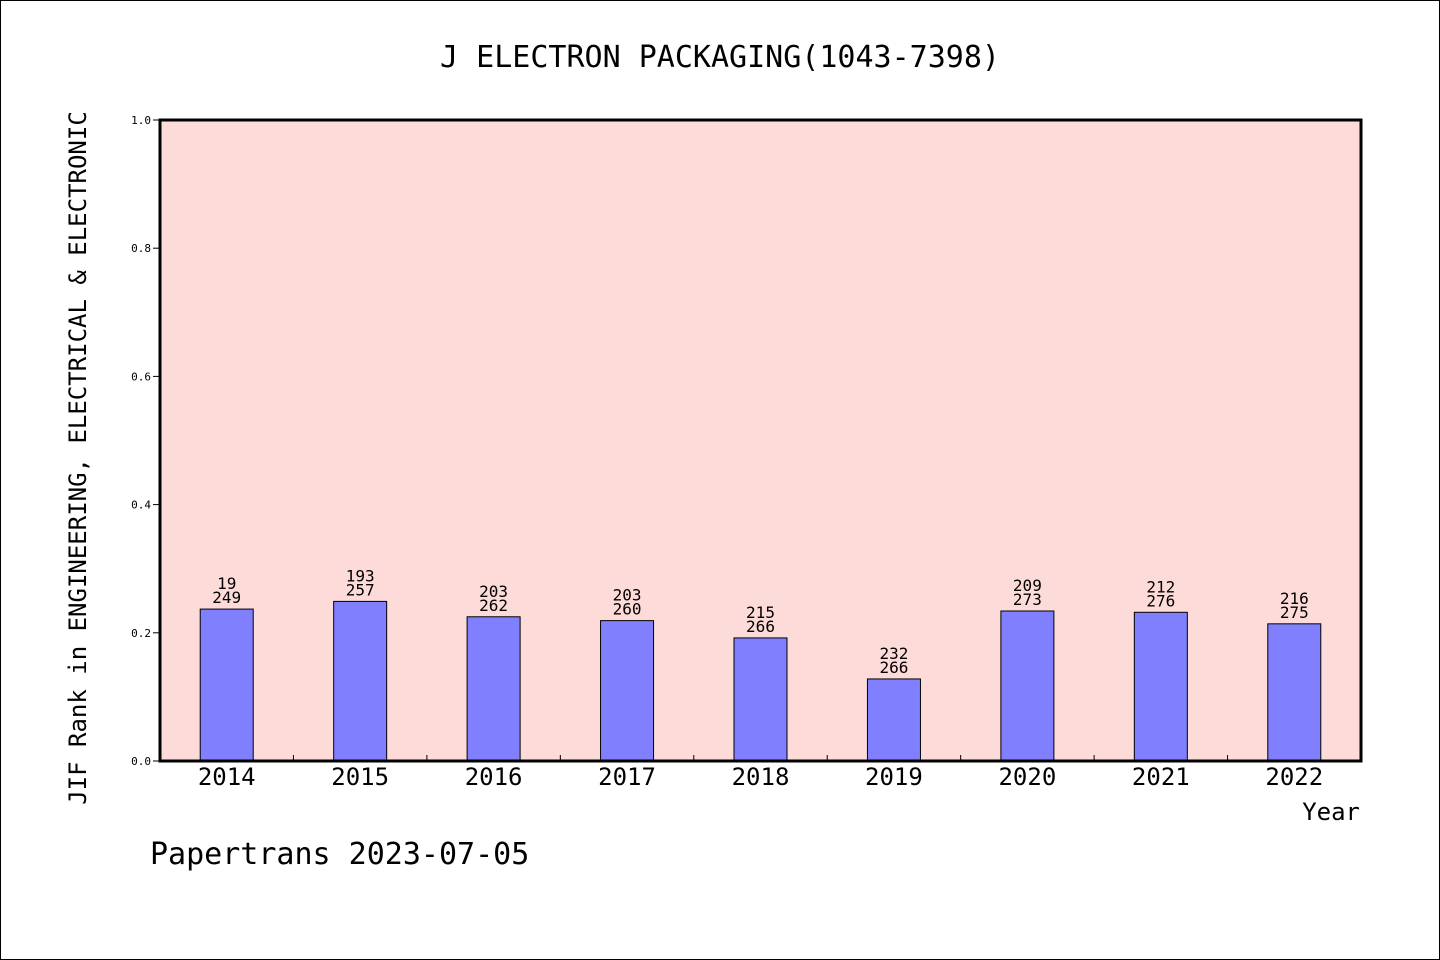  What do you see at coordinates (760, 612) in the screenshot?
I see `bar-rank-label: 215` at bounding box center [760, 612].